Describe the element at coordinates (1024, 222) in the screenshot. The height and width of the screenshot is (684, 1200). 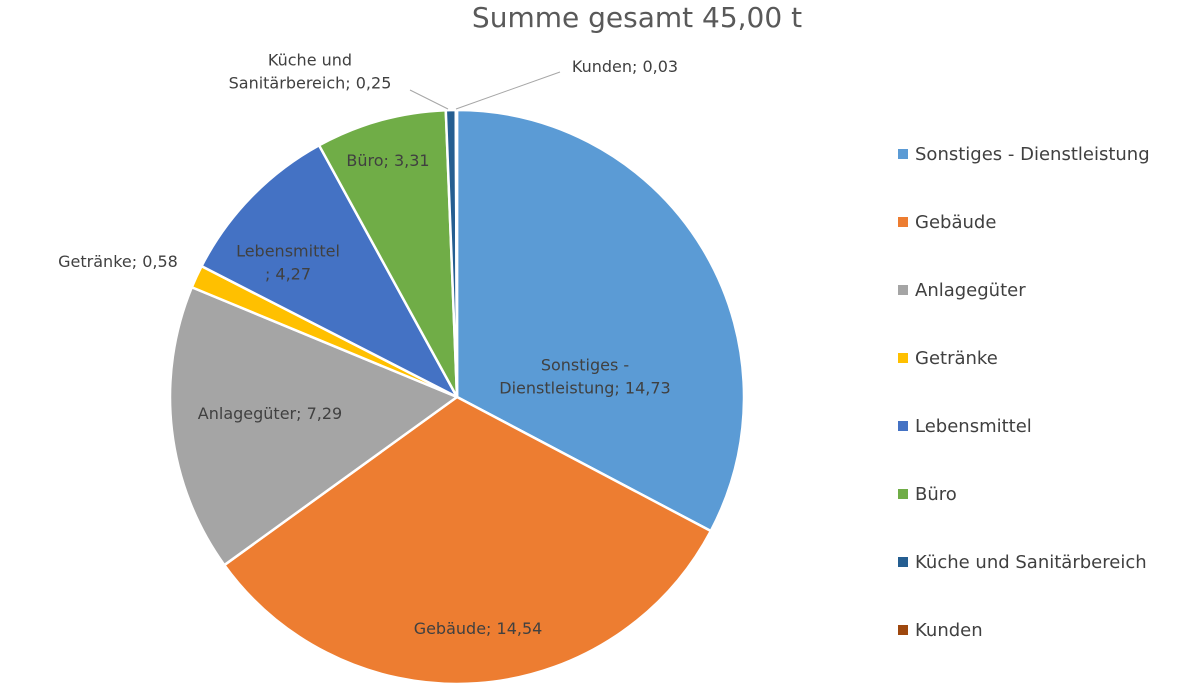
I see `legend-item-2: Gebäude` at that location.